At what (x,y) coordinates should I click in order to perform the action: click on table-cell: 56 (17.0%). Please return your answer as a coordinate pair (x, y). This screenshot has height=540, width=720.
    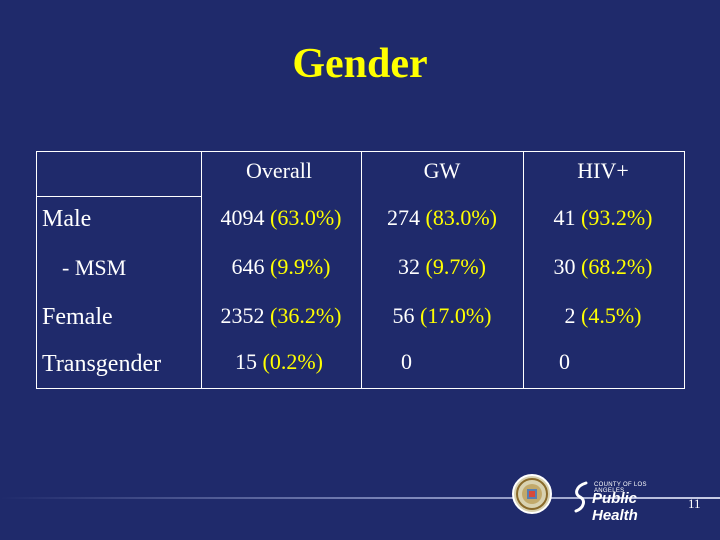
    Looking at the image, I should click on (442, 316).